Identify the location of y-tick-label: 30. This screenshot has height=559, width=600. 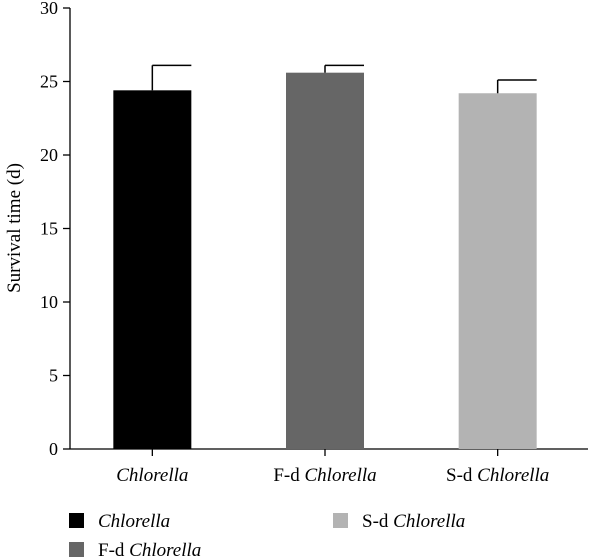
(49, 9).